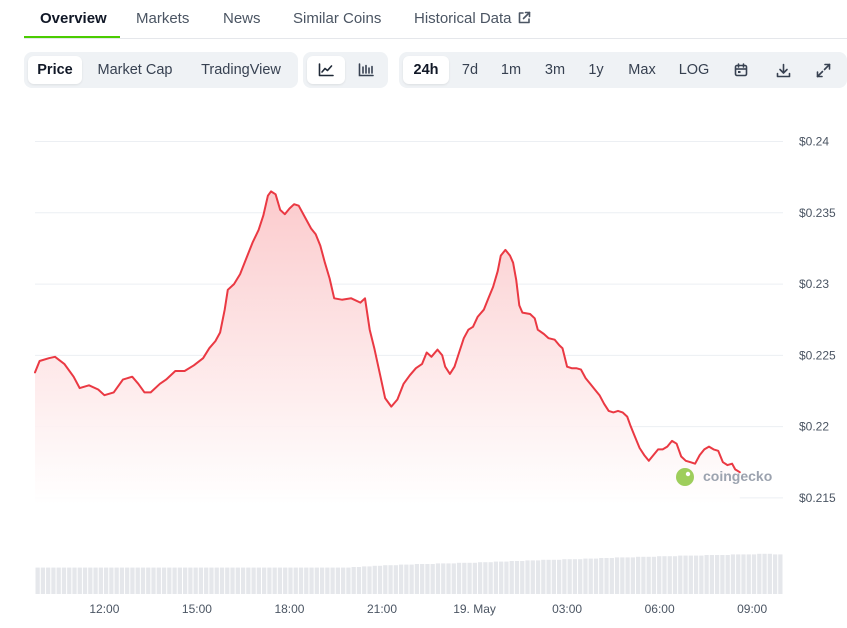 The height and width of the screenshot is (628, 847). Describe the element at coordinates (163, 18) in the screenshot. I see `tab-markets: Markets` at that location.